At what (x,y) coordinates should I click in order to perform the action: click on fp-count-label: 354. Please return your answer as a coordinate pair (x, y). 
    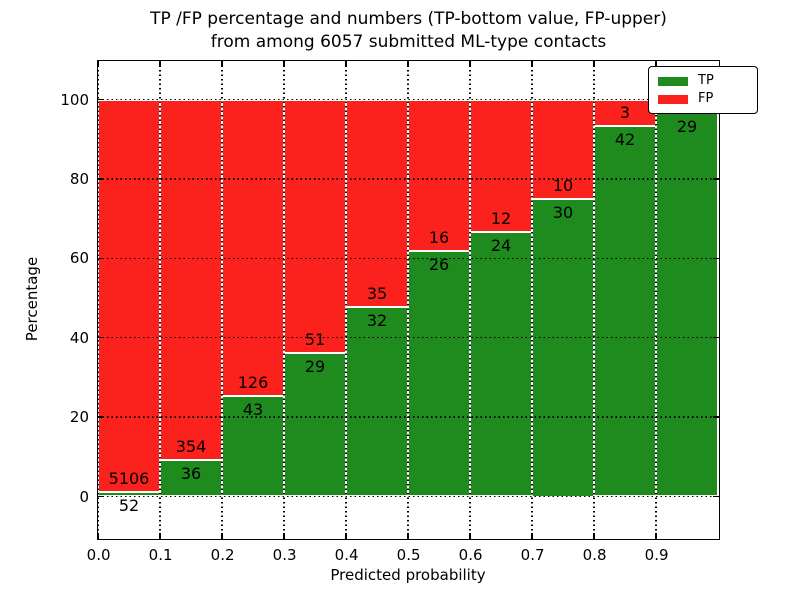
    Looking at the image, I should click on (191, 446).